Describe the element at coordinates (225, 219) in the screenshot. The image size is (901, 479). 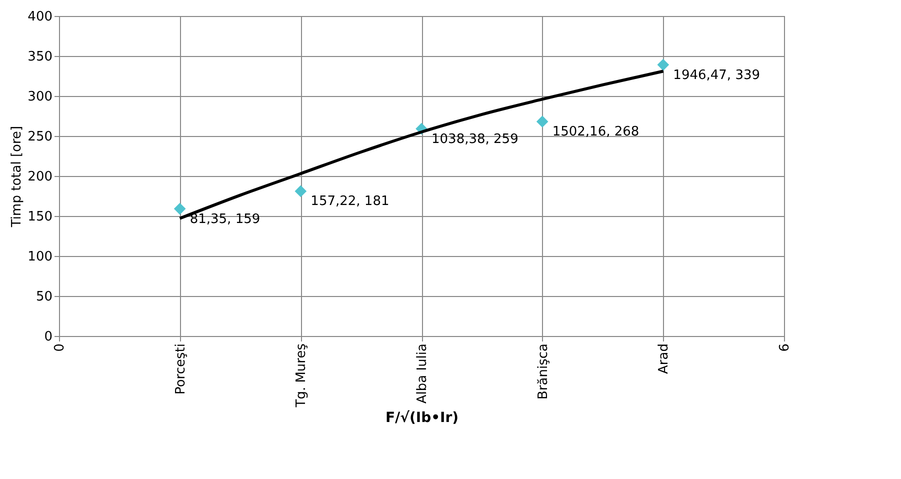
I see `data-label: 81,35, 159` at that location.